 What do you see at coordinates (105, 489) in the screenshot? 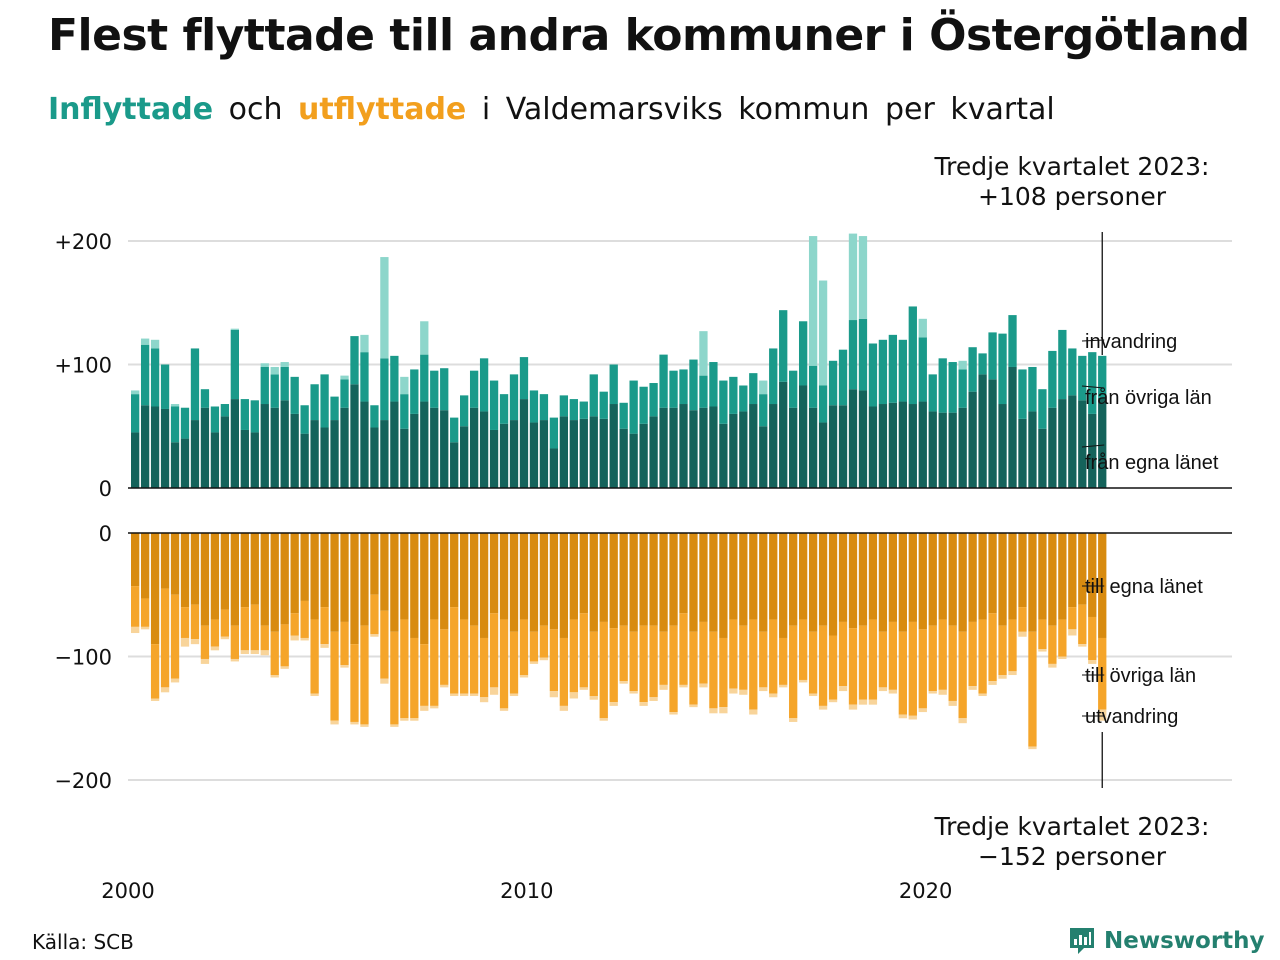
I see `y-tick-label-inflow: 0` at bounding box center [105, 489].